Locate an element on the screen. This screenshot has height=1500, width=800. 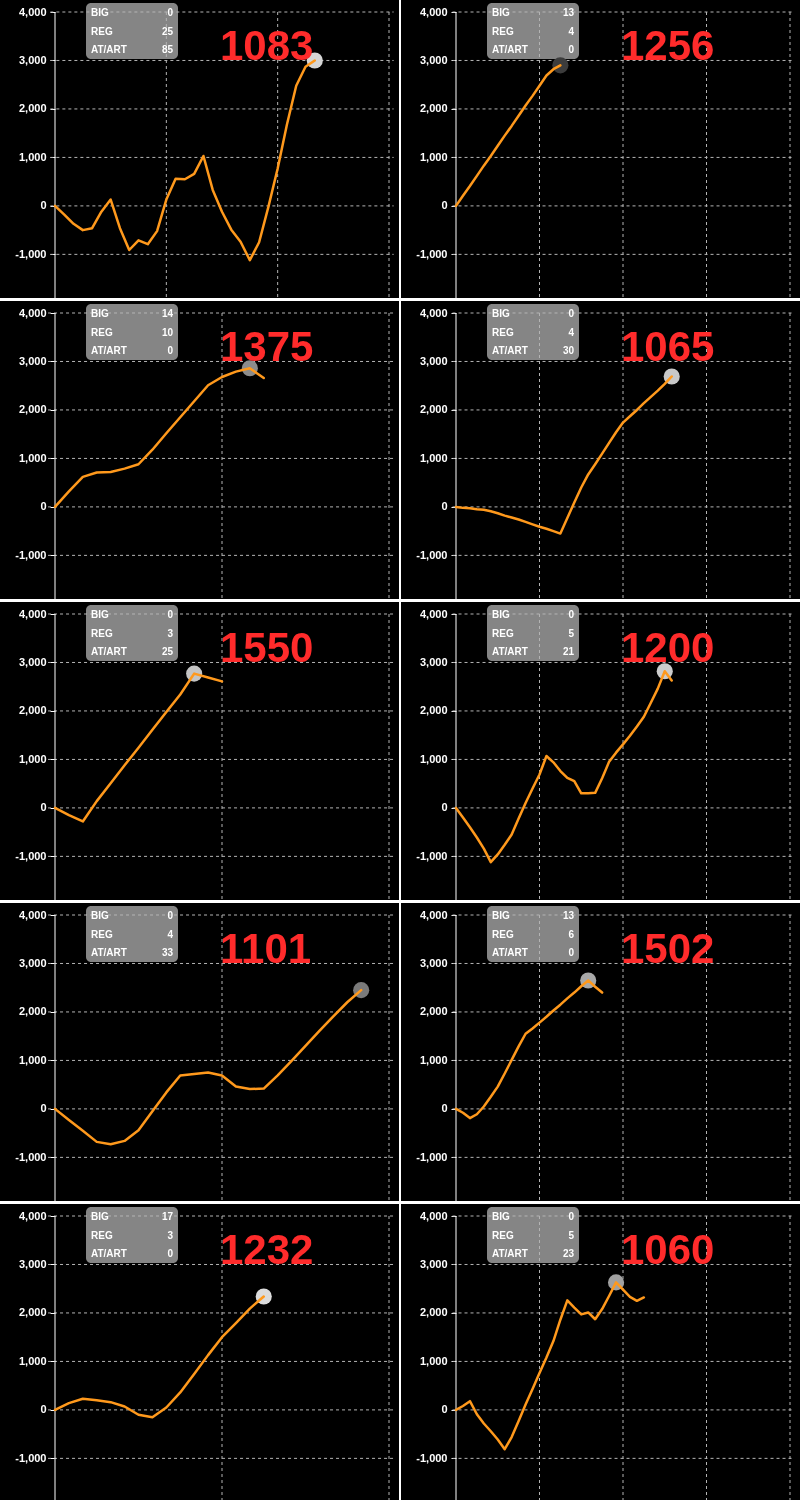
annotation: 33 is located at coordinates (167, 952).